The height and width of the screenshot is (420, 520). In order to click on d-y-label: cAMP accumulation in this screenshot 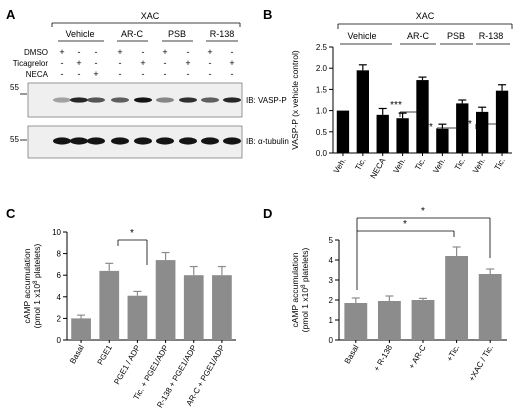, I will do `click(295, 289)`.